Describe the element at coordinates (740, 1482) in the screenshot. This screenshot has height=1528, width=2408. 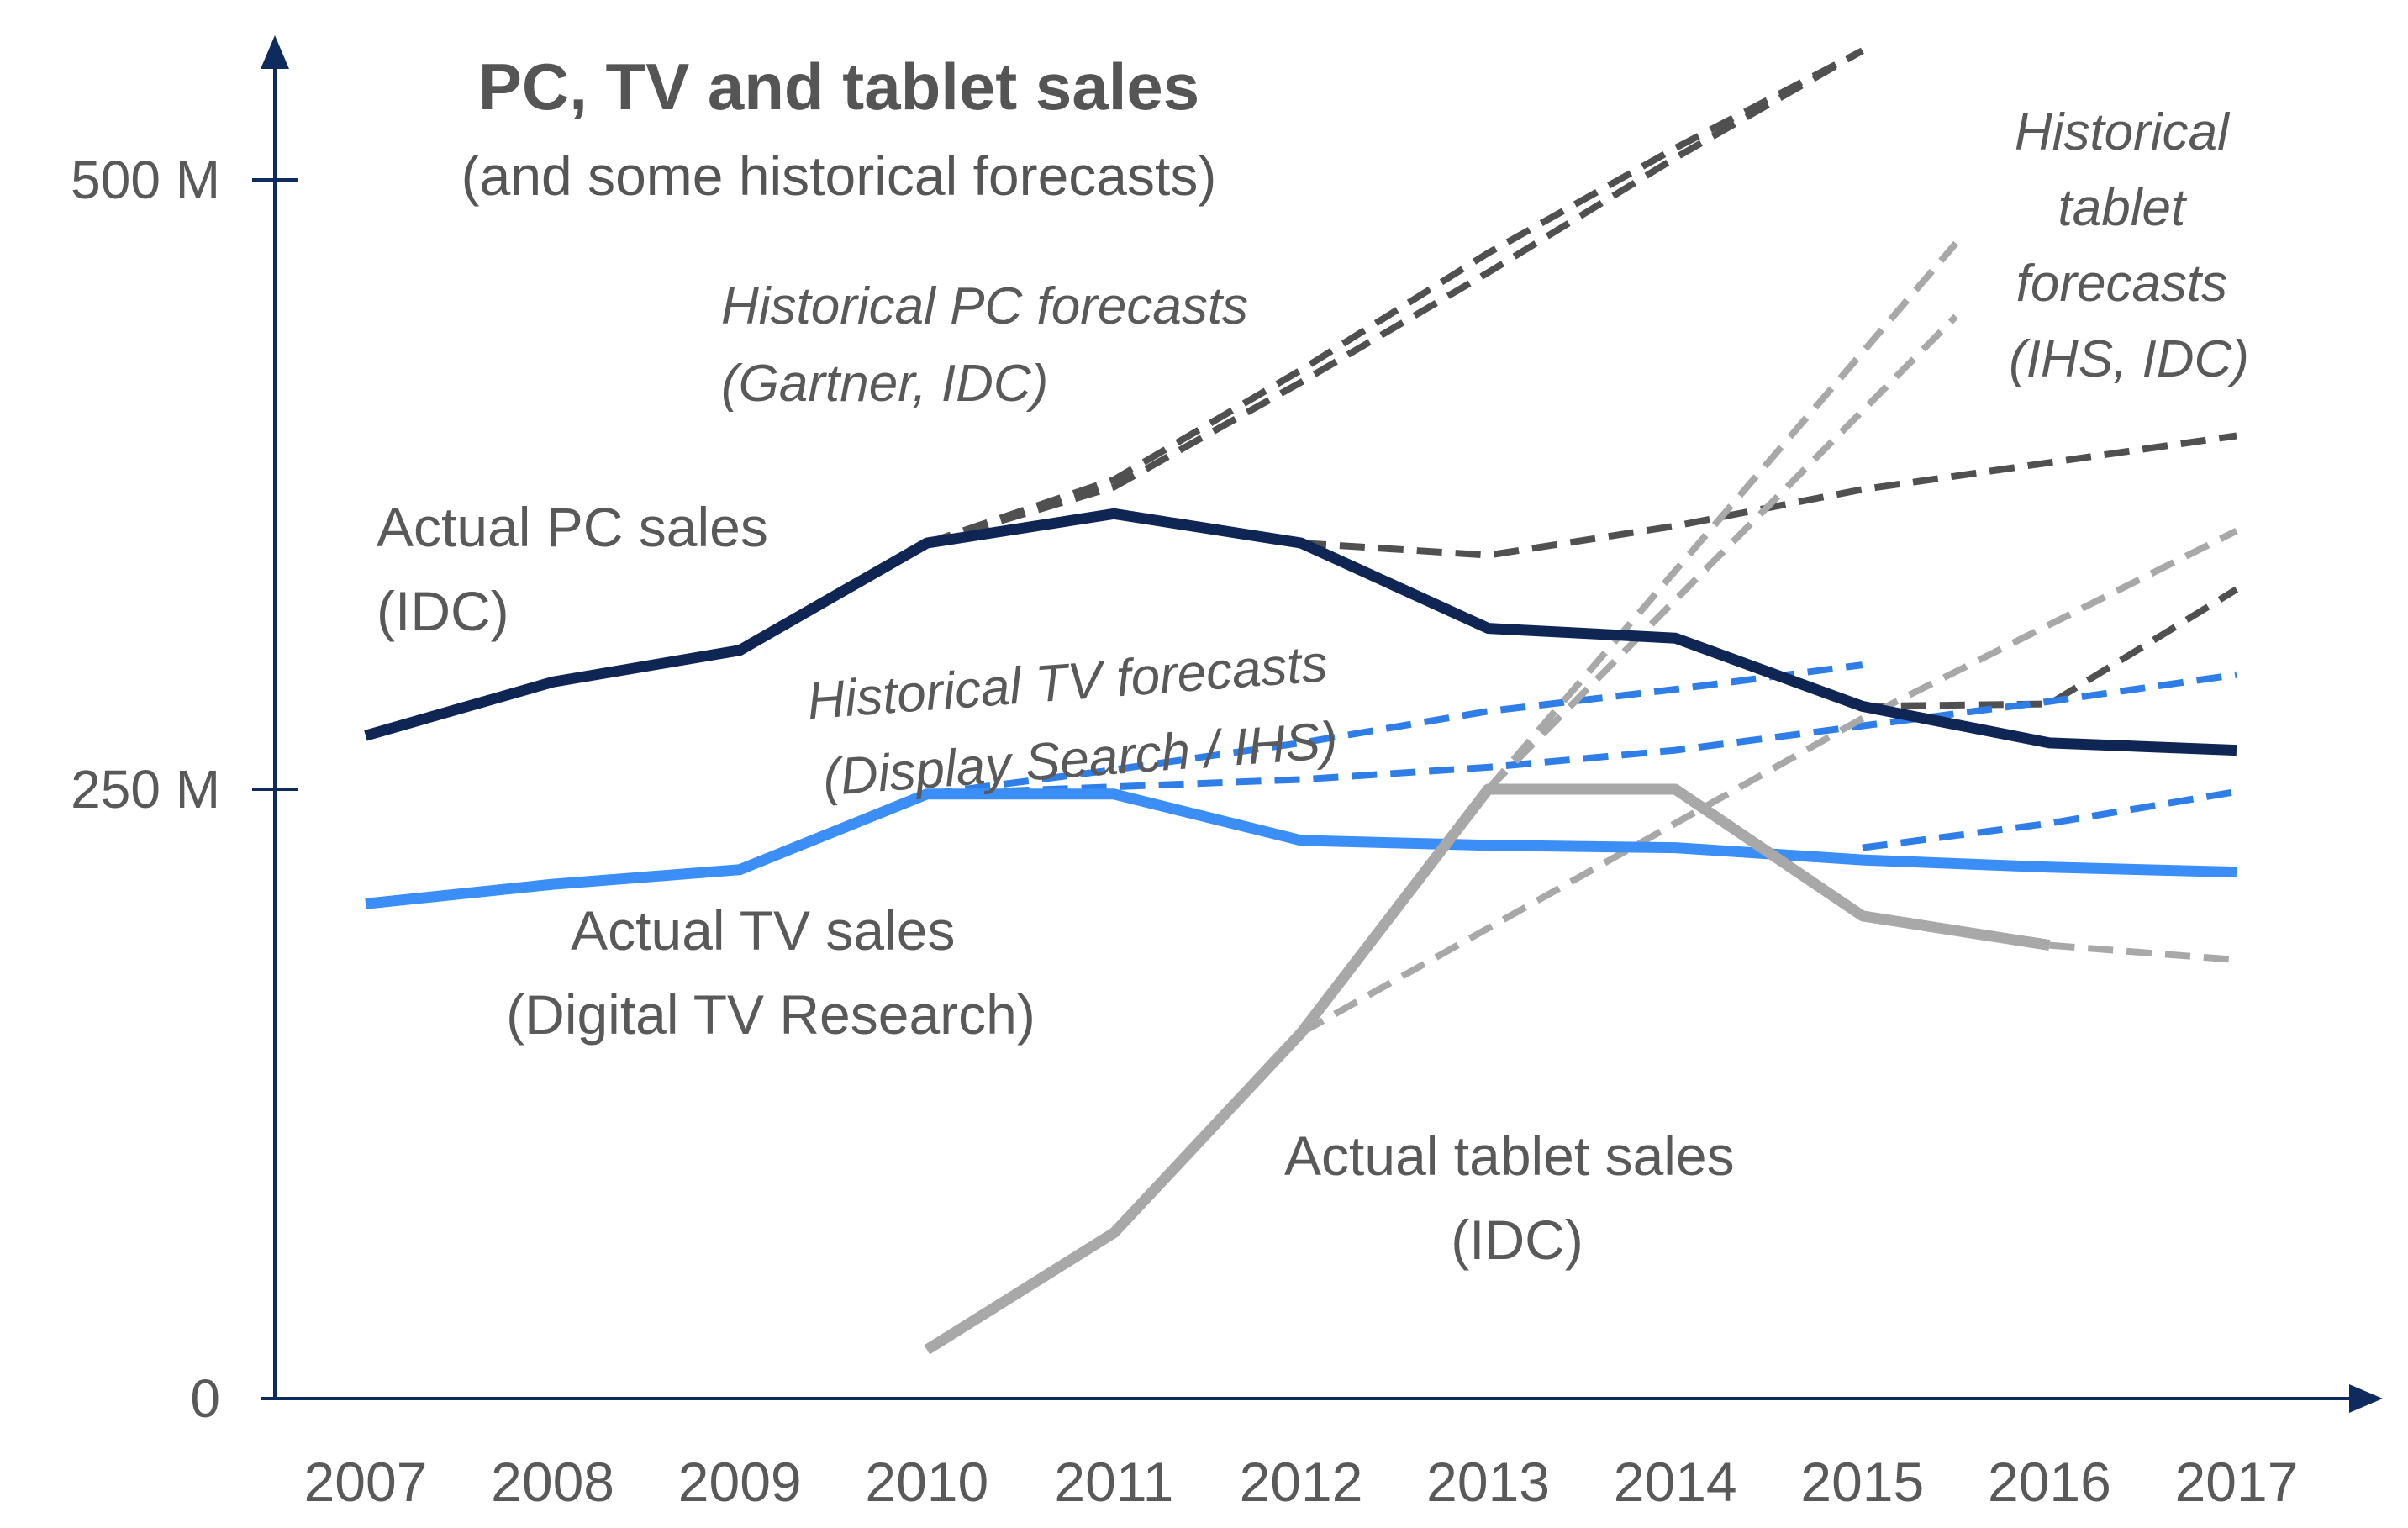
I see `x-tick-label-2009: 2009` at that location.